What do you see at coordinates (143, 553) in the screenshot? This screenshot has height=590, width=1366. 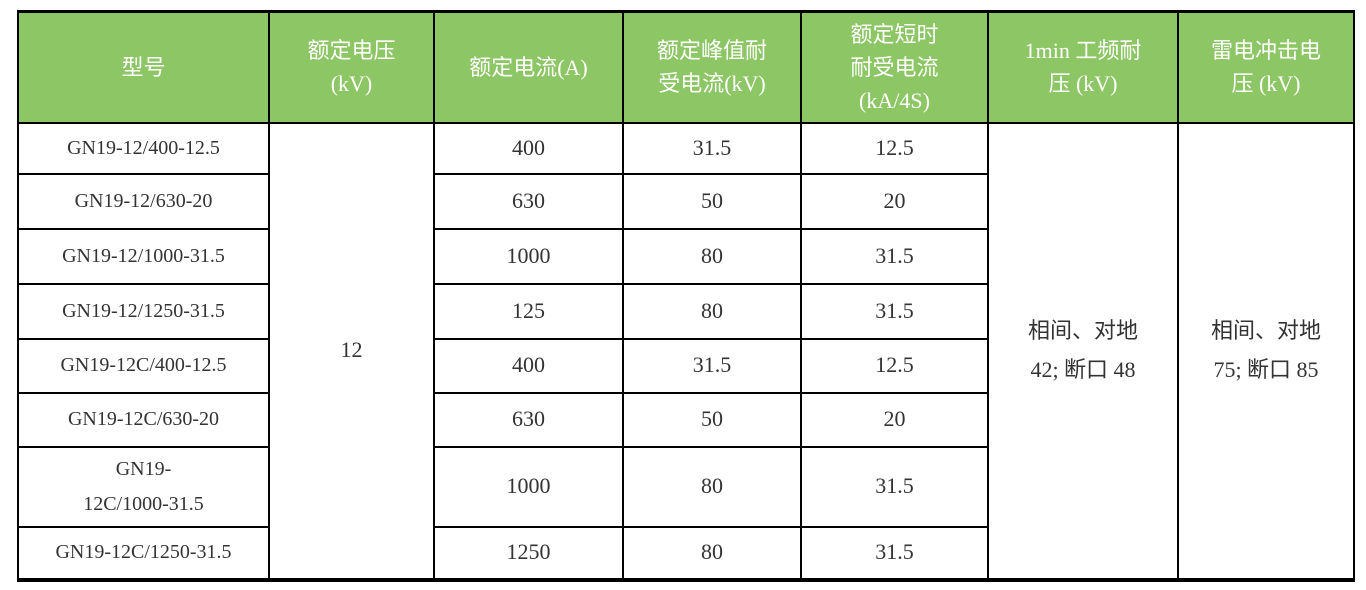 I see `model-cell: GN19-12C/1250-31.5` at bounding box center [143, 553].